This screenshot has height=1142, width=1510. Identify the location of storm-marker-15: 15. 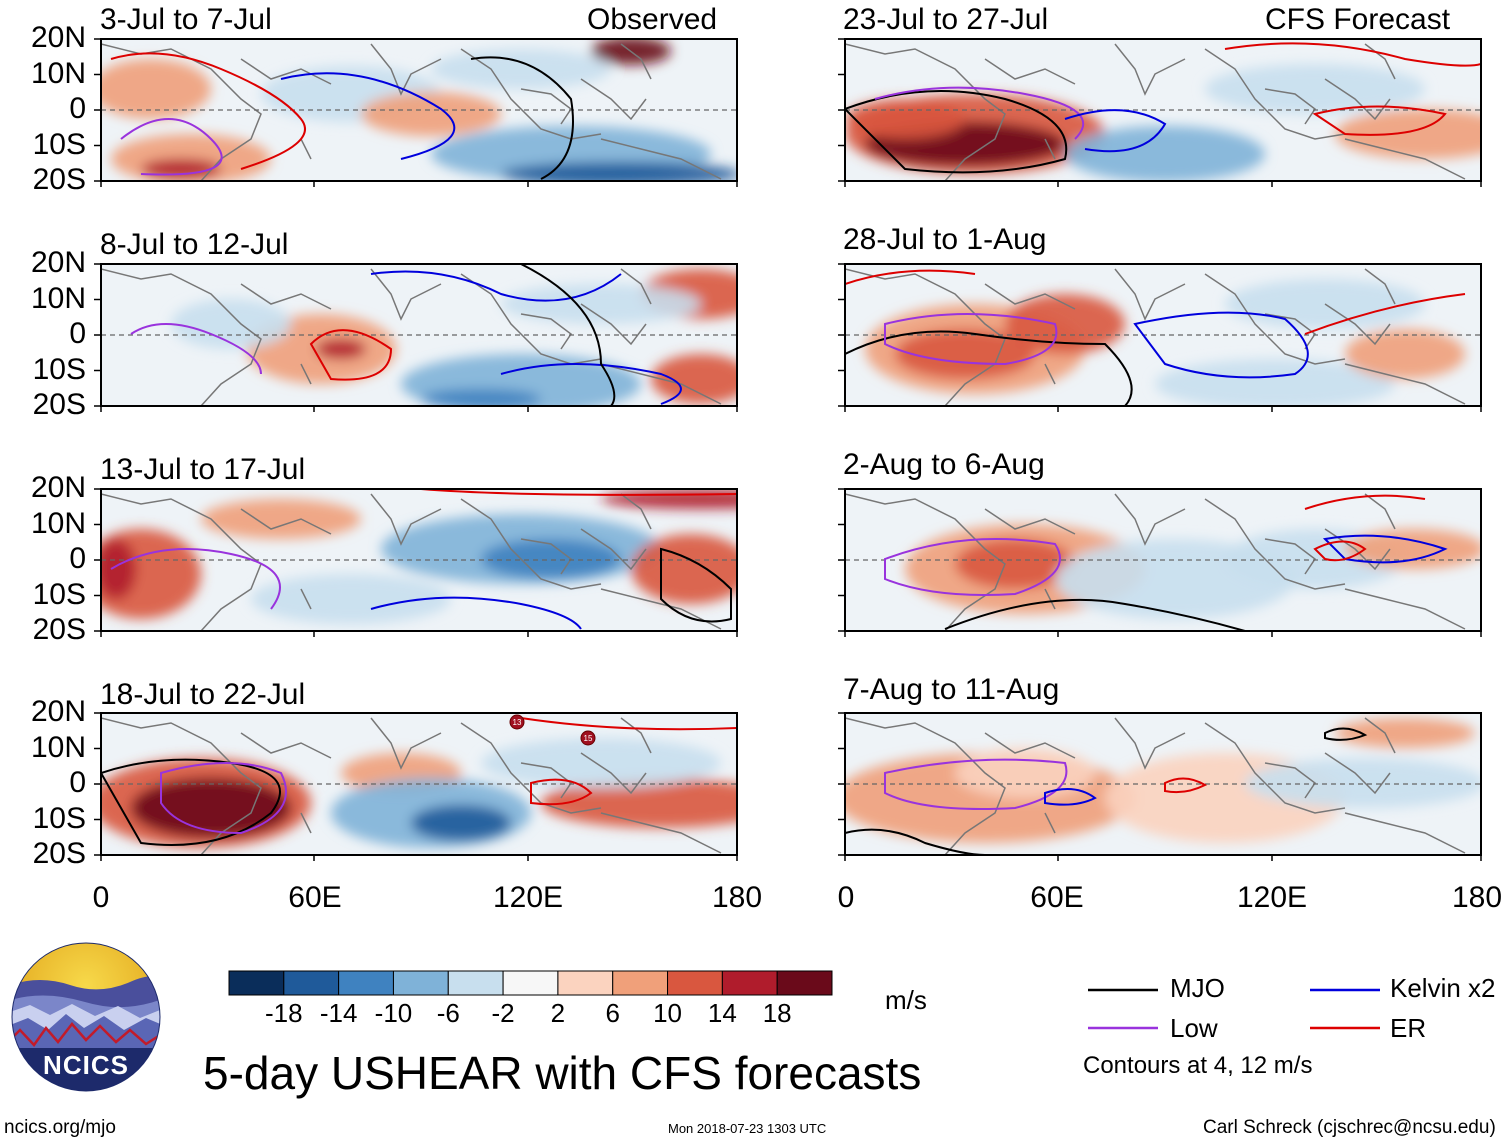
(588, 738).